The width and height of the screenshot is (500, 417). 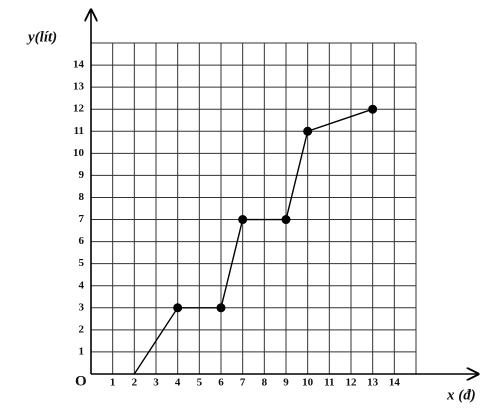 What do you see at coordinates (82, 241) in the screenshot?
I see `y-tick-label: 6` at bounding box center [82, 241].